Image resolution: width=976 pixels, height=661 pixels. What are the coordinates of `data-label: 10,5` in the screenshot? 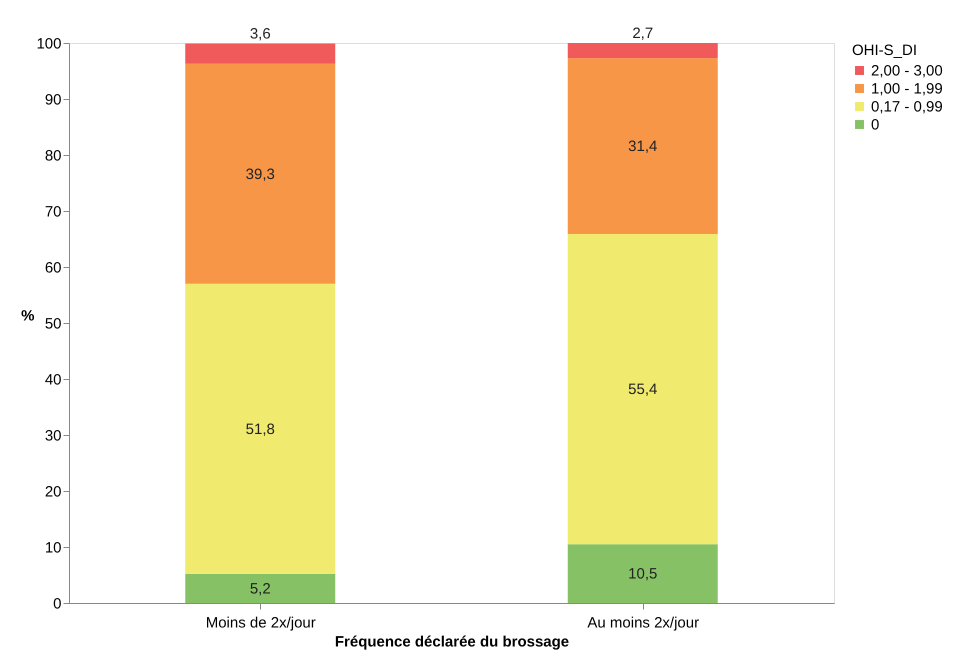 It's located at (643, 574).